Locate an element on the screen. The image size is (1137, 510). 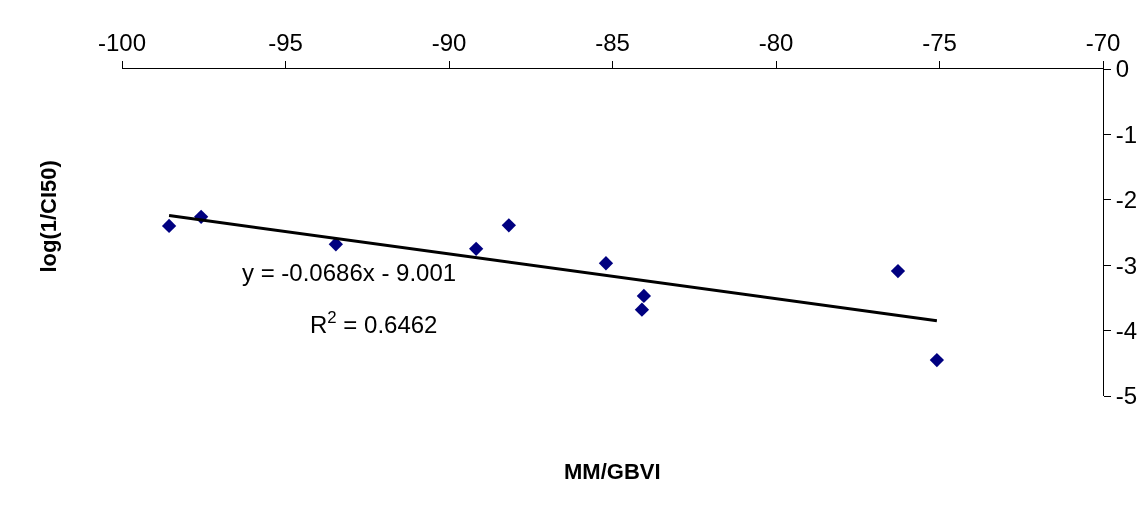
x-tick-label: -90 is located at coordinates (449, 43).